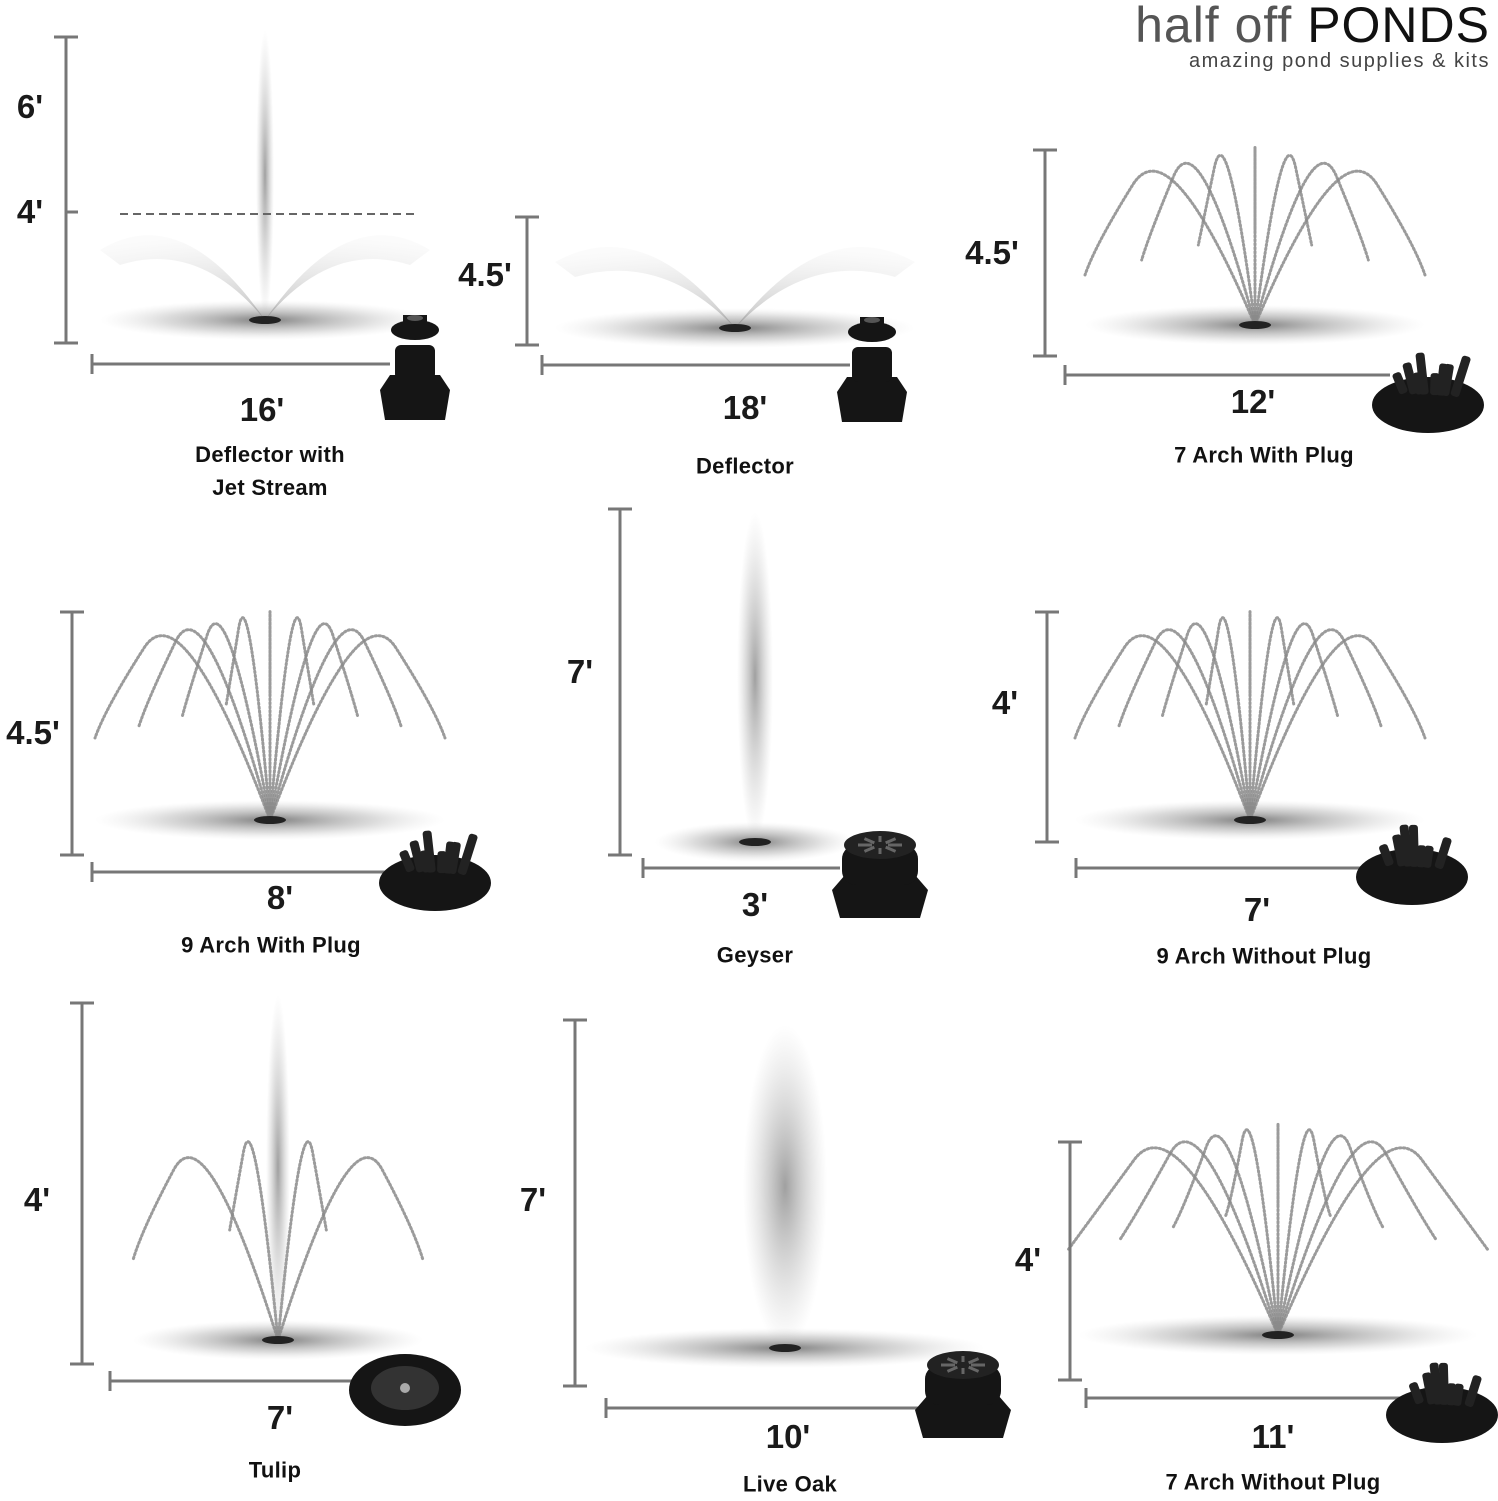  What do you see at coordinates (30, 106) in the screenshot?
I see `height-label: 6'` at bounding box center [30, 106].